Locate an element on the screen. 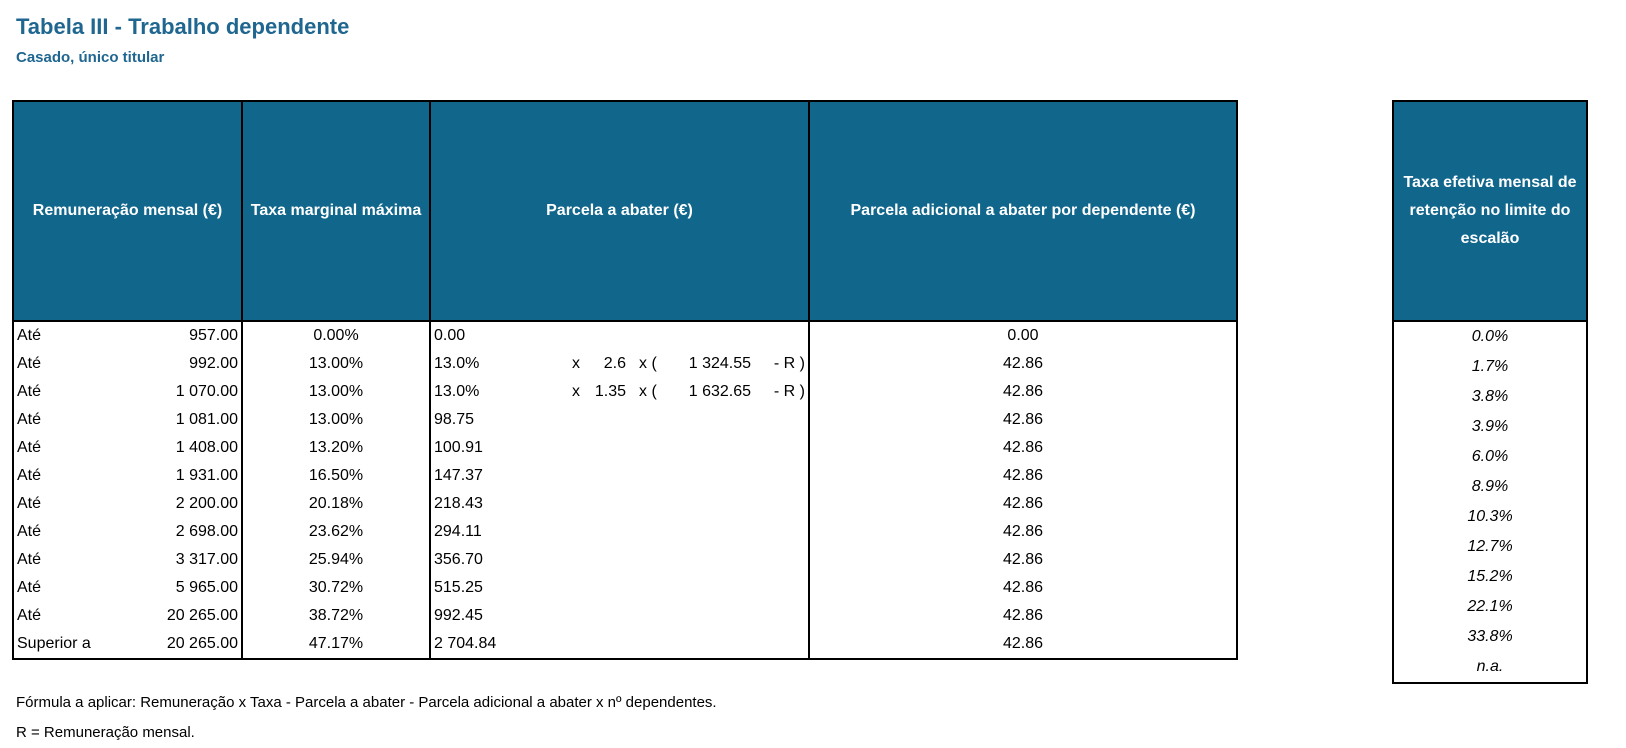 Image resolution: width=1626 pixels, height=748 pixels. row-formula-amount: 1 324.55 is located at coordinates (719, 363).